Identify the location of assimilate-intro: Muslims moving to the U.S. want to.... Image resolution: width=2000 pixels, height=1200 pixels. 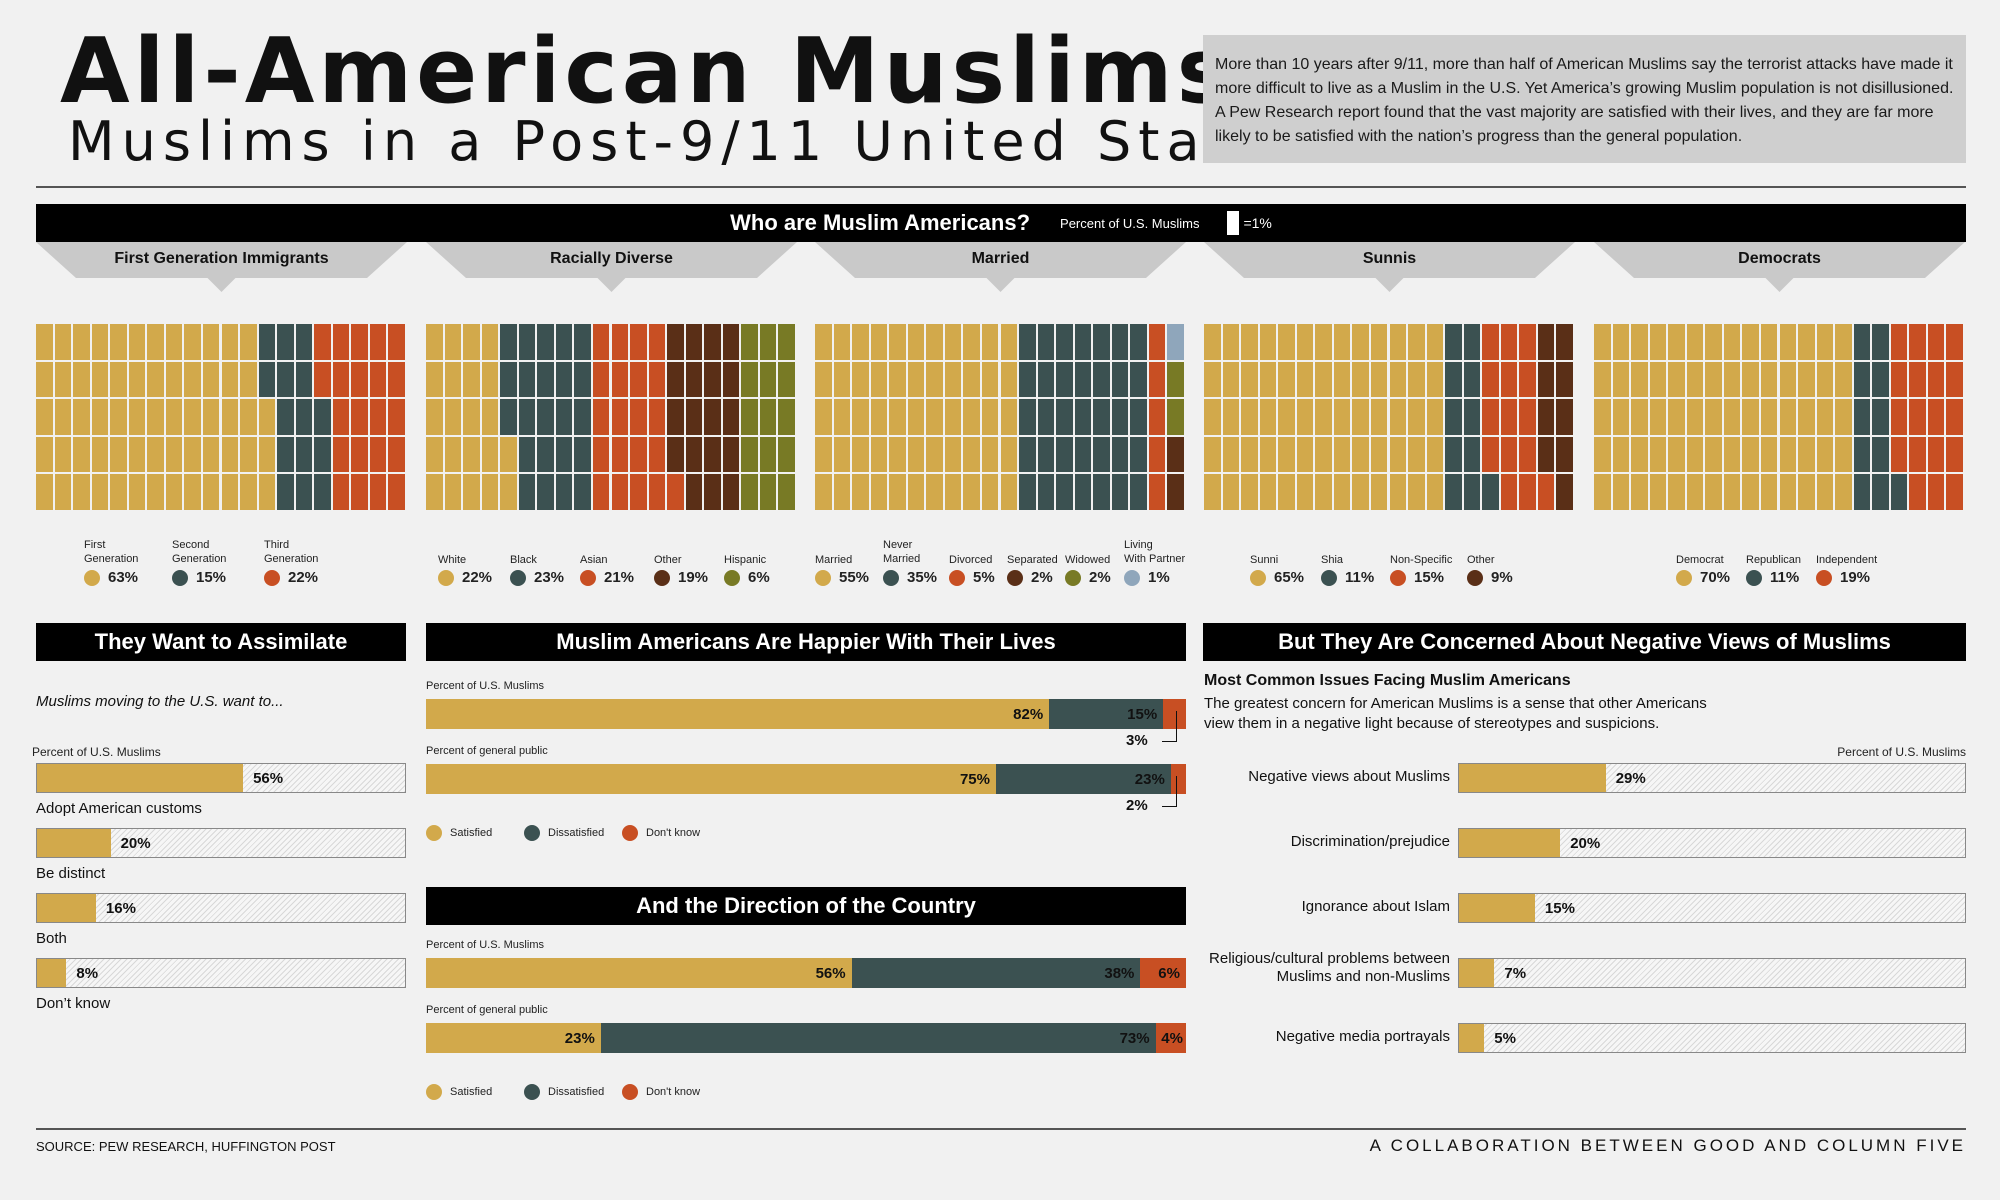
(160, 701).